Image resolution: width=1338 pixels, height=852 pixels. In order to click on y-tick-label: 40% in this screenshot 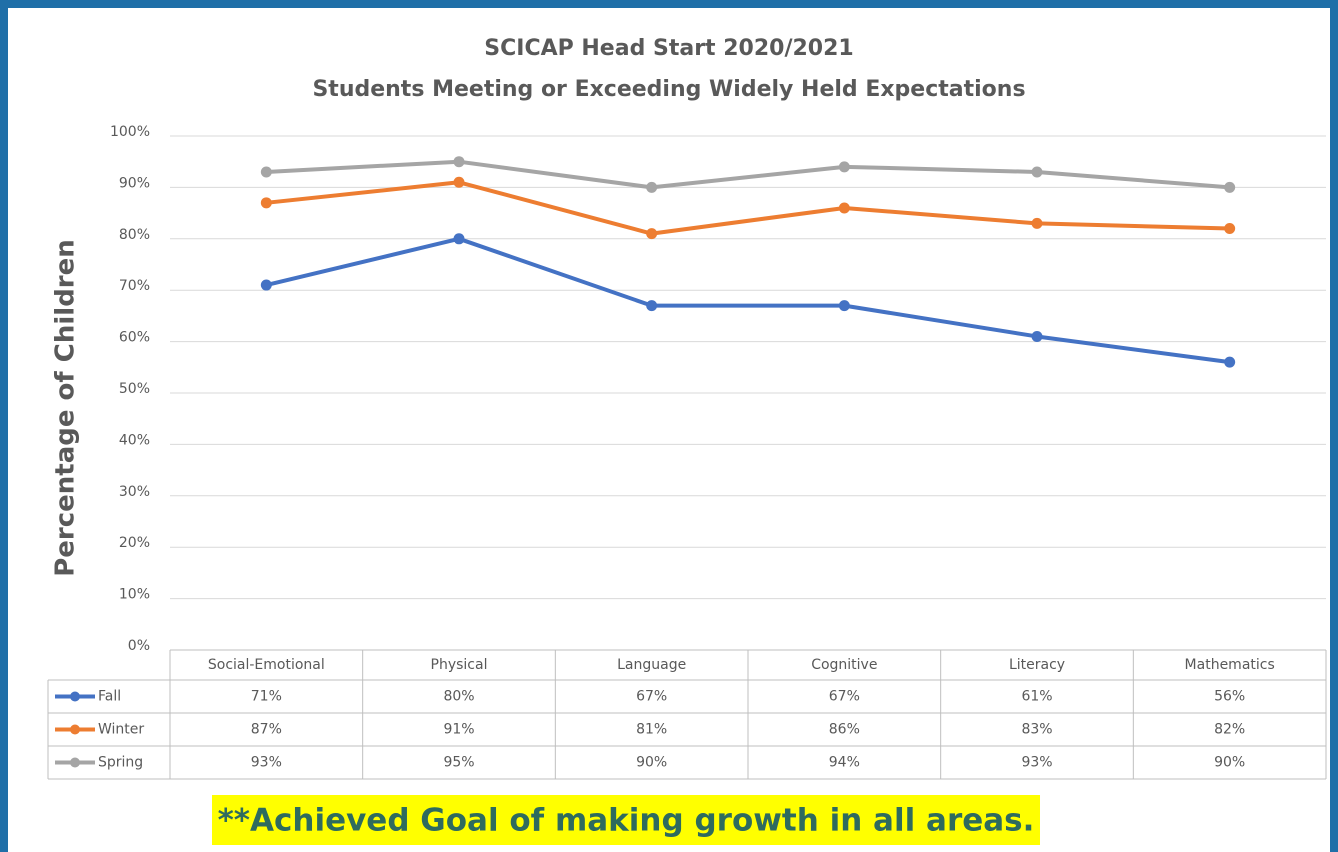, I will do `click(134, 440)`.